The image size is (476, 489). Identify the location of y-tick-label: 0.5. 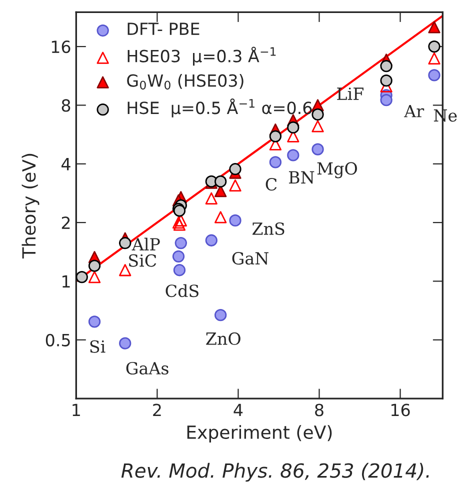
(58, 340).